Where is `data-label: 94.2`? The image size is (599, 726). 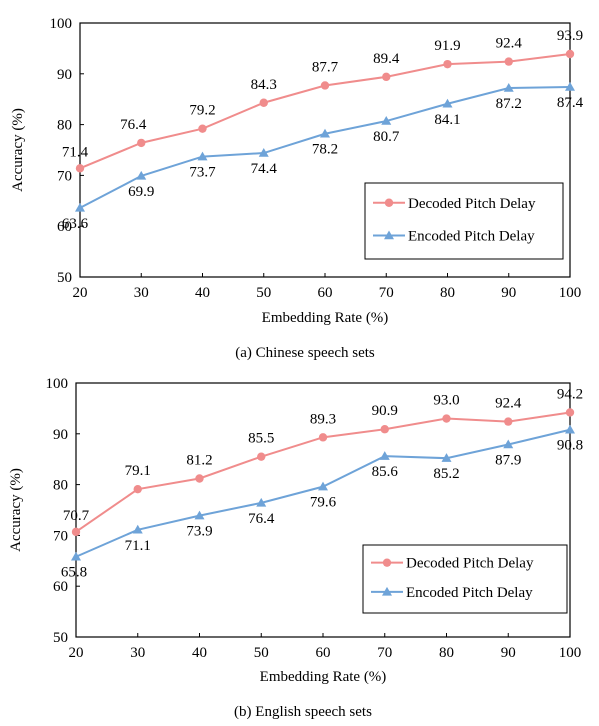 data-label: 94.2 is located at coordinates (570, 394).